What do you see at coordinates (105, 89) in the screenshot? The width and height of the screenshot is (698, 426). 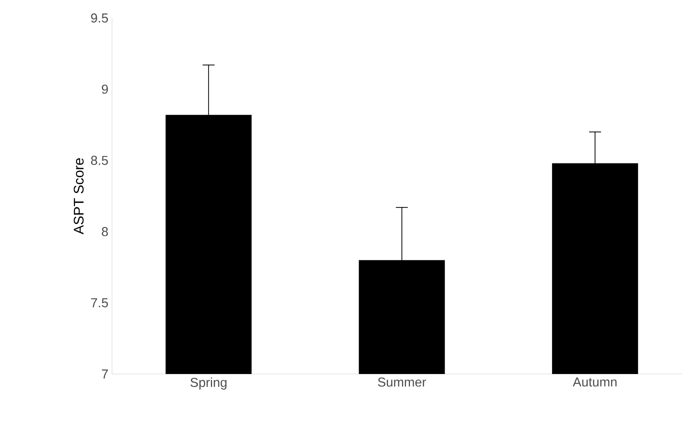 I see `y-tick-label: 9` at bounding box center [105, 89].